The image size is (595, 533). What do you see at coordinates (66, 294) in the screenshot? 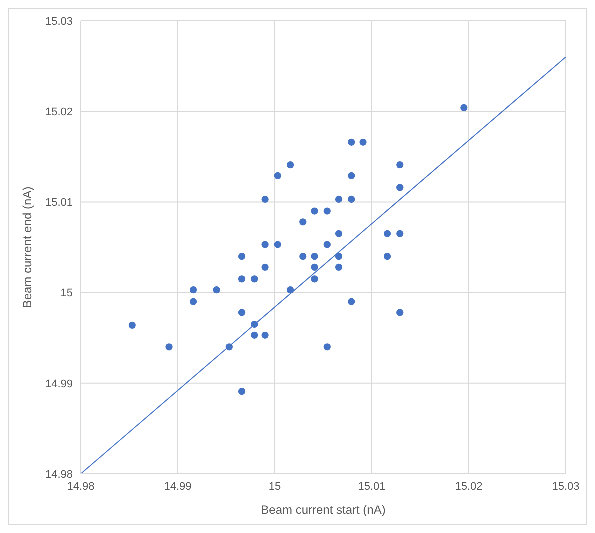
I see `y-tick-label: 15` at bounding box center [66, 294].